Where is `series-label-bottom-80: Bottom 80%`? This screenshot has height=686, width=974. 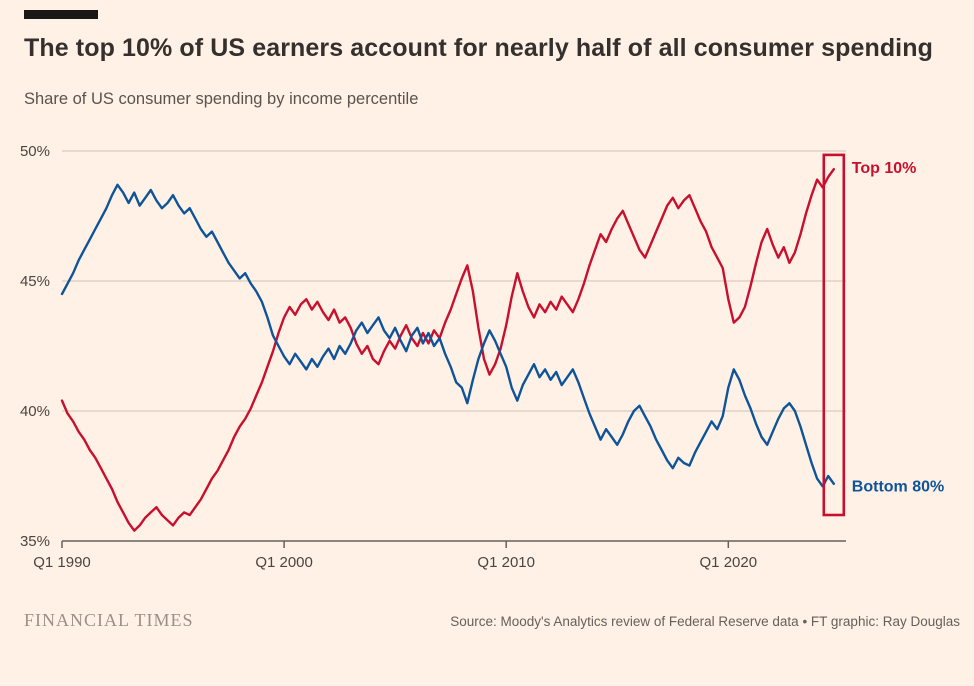 series-label-bottom-80: Bottom 80% is located at coordinates (898, 487).